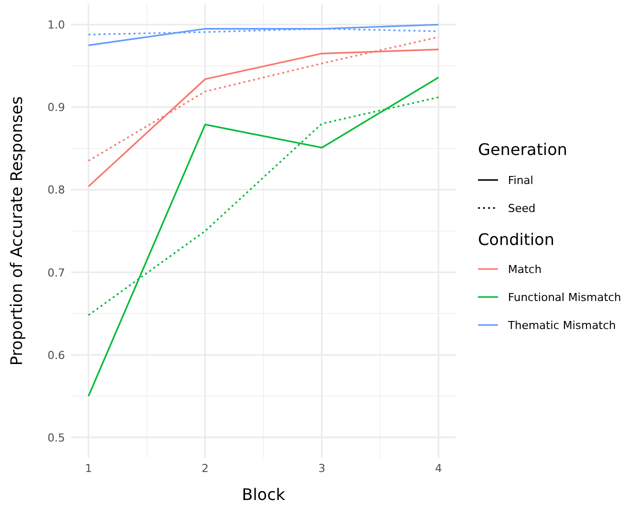 Image resolution: width=644 pixels, height=510 pixels. I want to click on text: Final, so click(521, 180).